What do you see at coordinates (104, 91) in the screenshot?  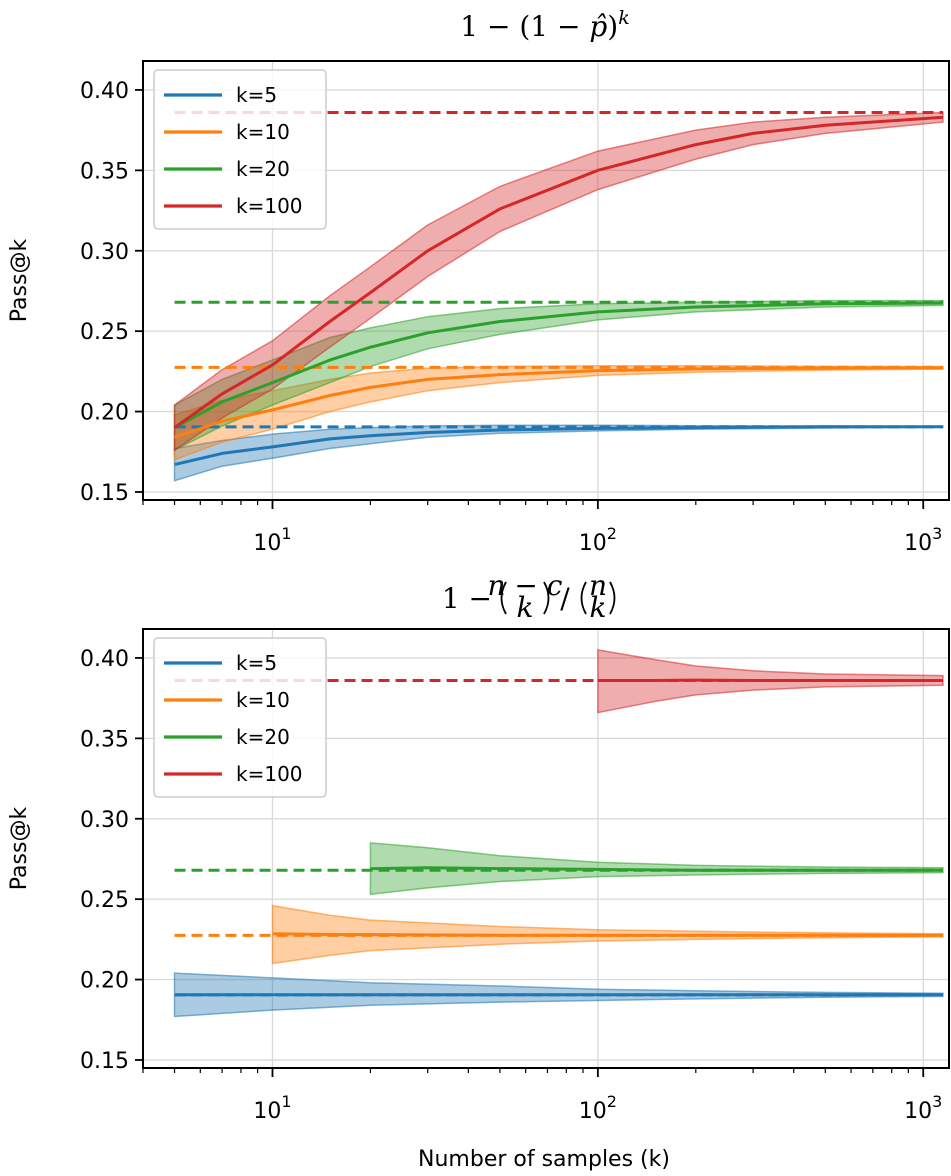 I see `top-y-tick-label-0-40: 0.40` at bounding box center [104, 91].